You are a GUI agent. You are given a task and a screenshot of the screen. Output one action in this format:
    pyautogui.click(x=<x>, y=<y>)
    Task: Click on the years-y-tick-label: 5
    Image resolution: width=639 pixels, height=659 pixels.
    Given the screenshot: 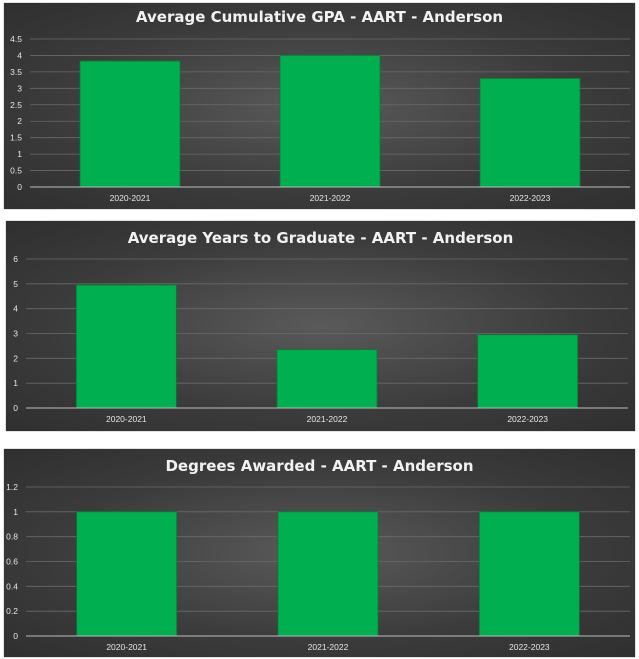 What is the action you would take?
    pyautogui.click(x=15, y=284)
    